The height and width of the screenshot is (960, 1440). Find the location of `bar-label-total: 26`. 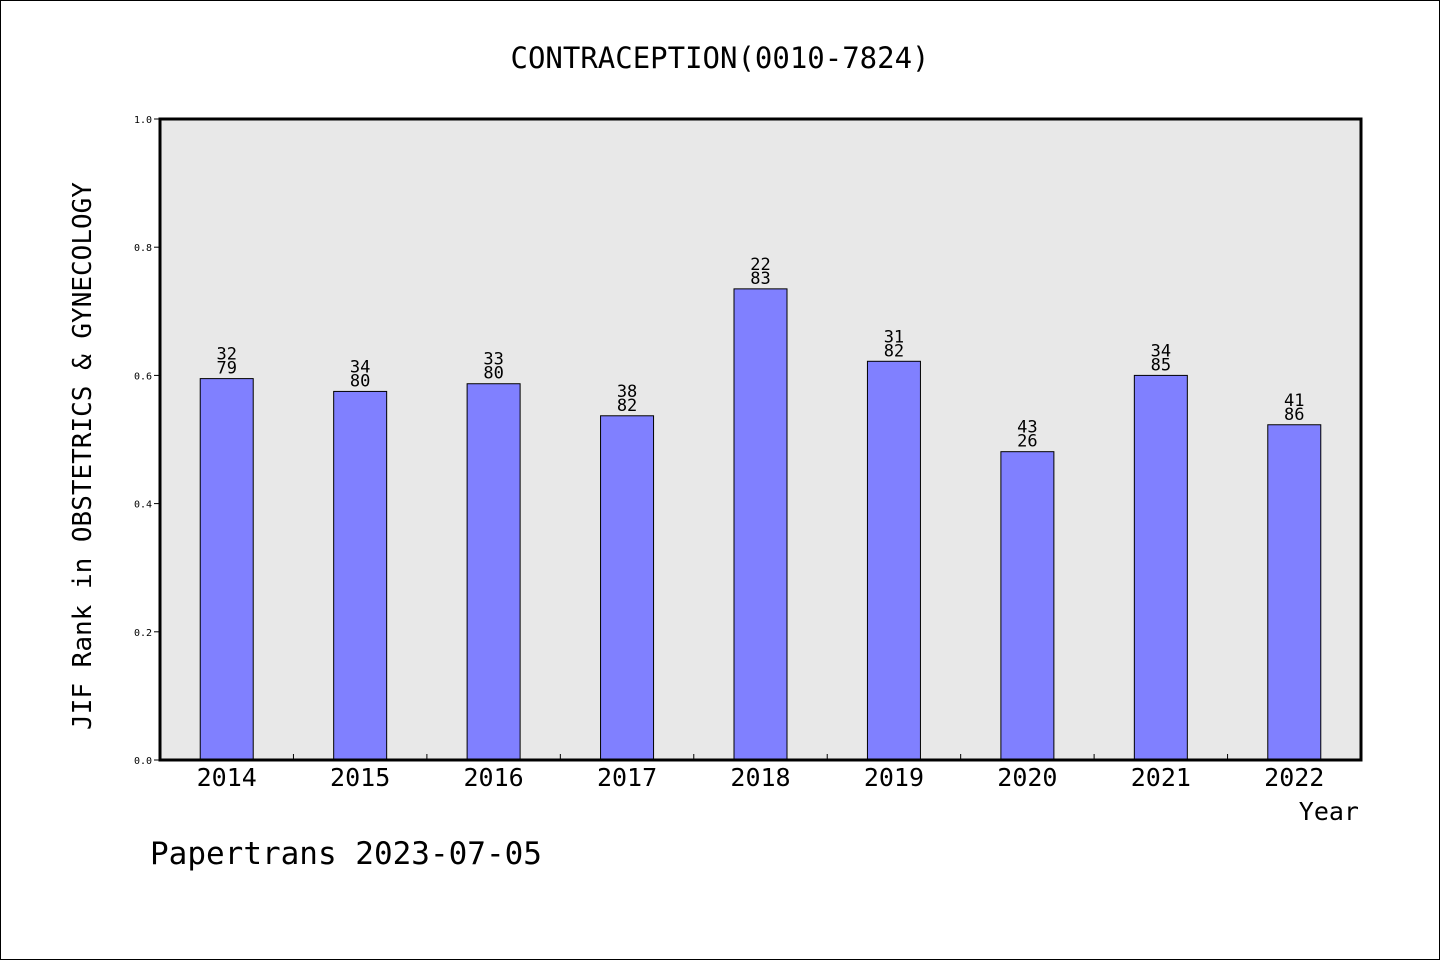

bar-label-total: 26 is located at coordinates (1027, 442).